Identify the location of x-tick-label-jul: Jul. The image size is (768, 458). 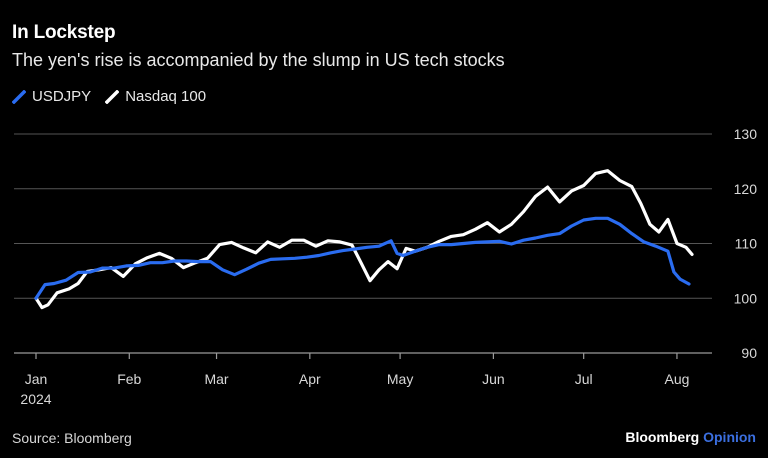
(584, 379).